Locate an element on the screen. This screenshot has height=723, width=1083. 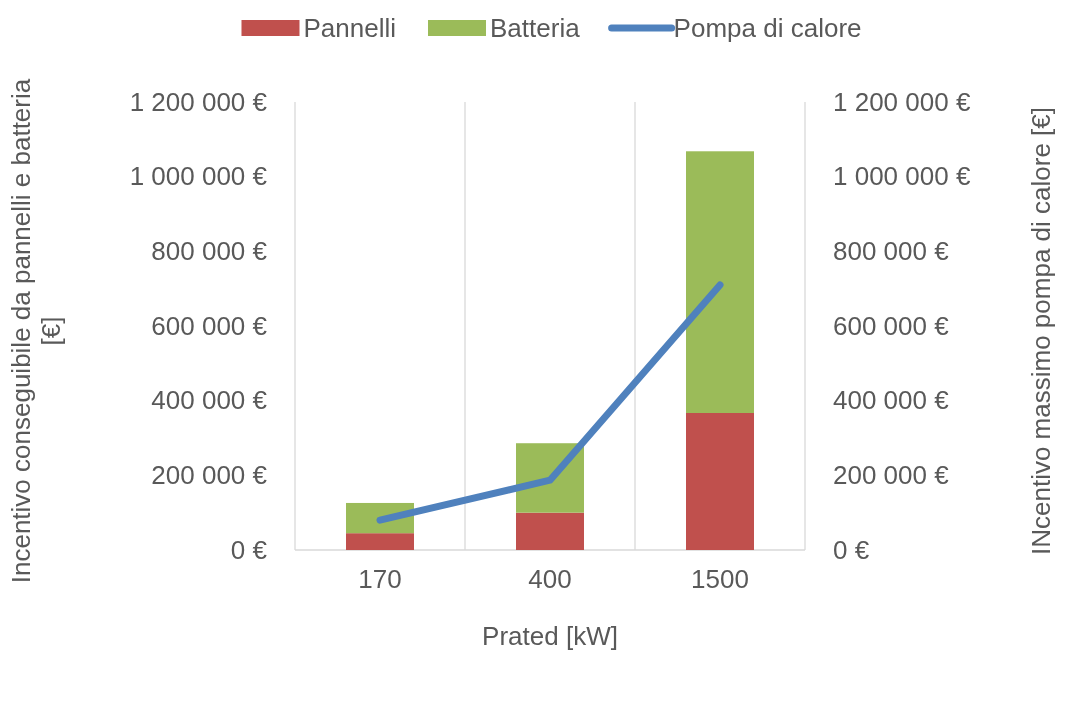
y-tick-label: 400 000 € is located at coordinates (209, 400).